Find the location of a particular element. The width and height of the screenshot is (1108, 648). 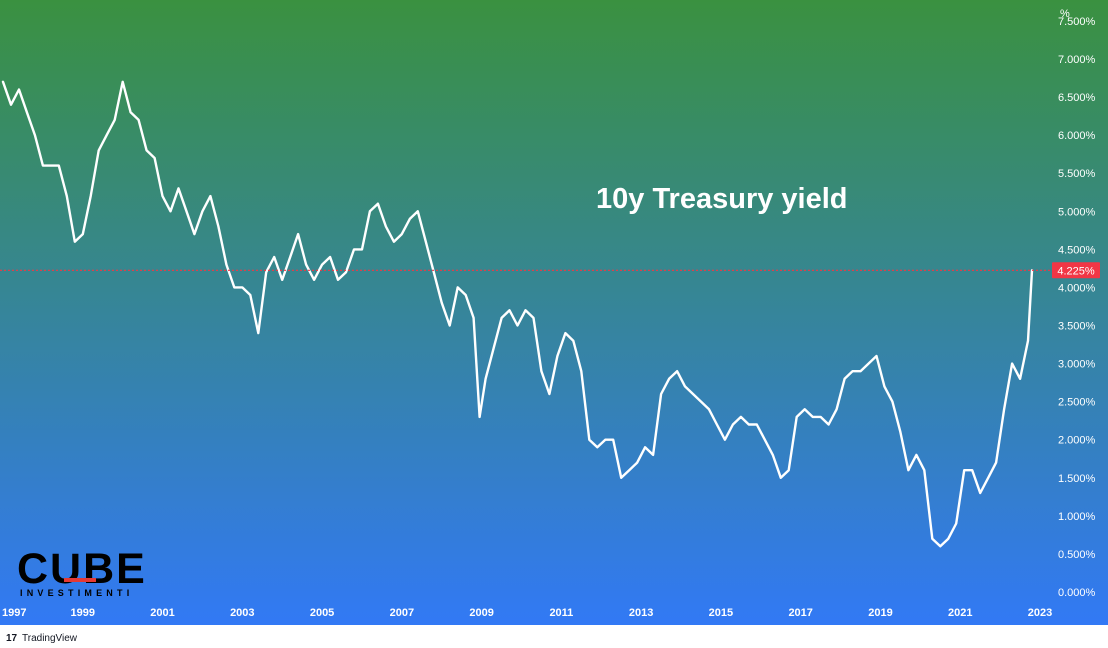

x-tick-label: 2015 is located at coordinates (721, 613).